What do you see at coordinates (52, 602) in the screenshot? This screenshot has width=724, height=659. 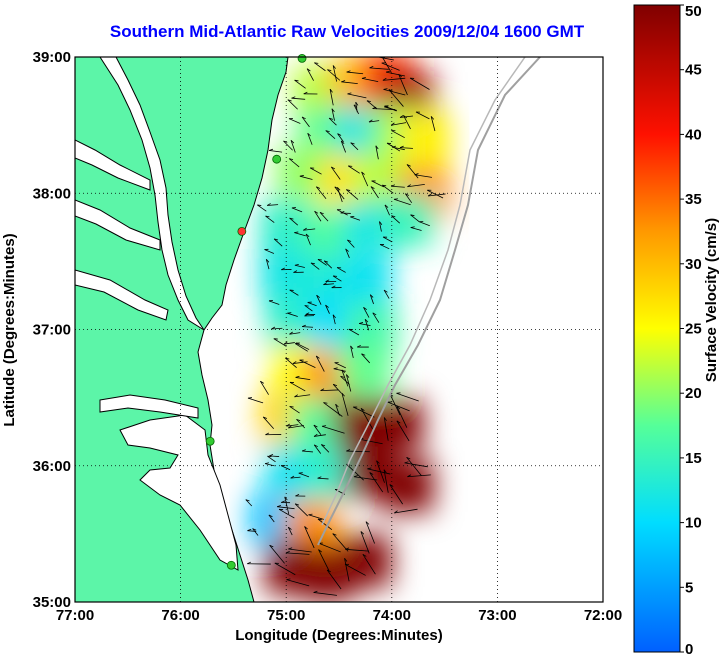 I see `y-tick-label: 35:00` at bounding box center [52, 602].